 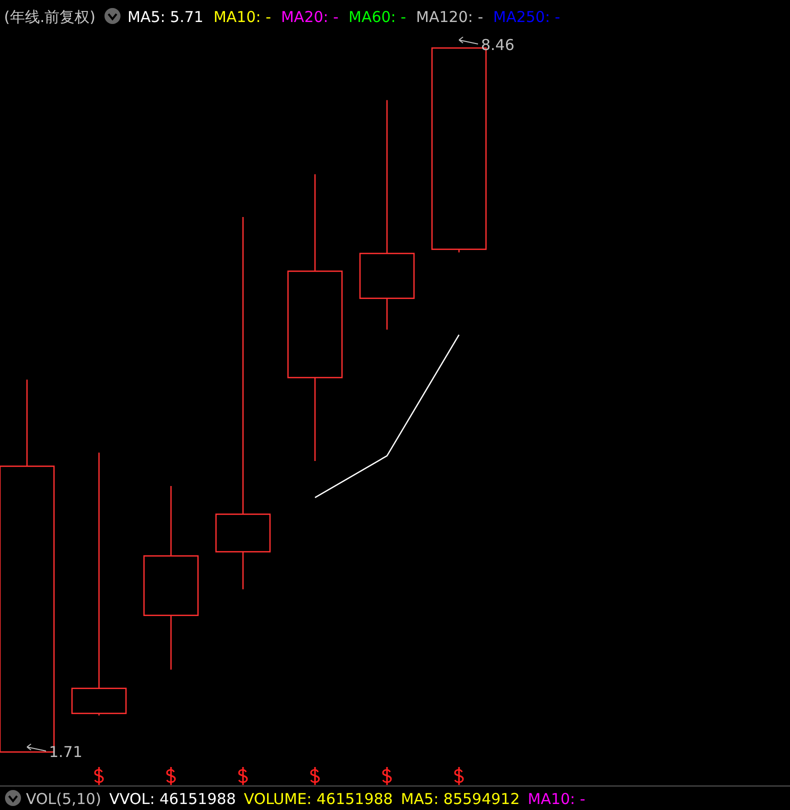 I want to click on text: MA120: -, so click(x=450, y=17).